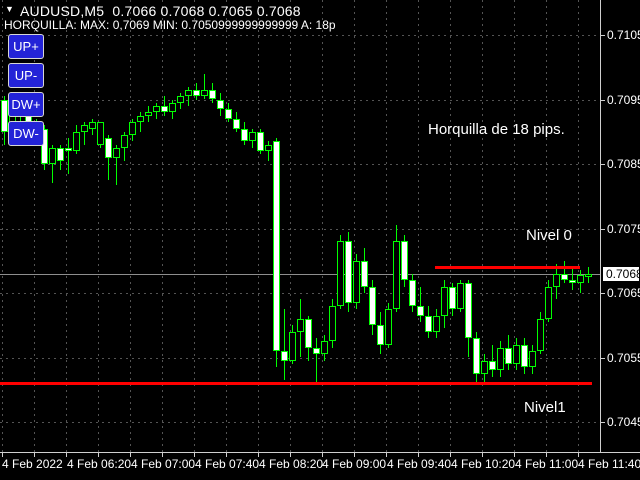  Describe the element at coordinates (623, 228) in the screenshot. I see `price-tick-label: 0.7075` at that location.